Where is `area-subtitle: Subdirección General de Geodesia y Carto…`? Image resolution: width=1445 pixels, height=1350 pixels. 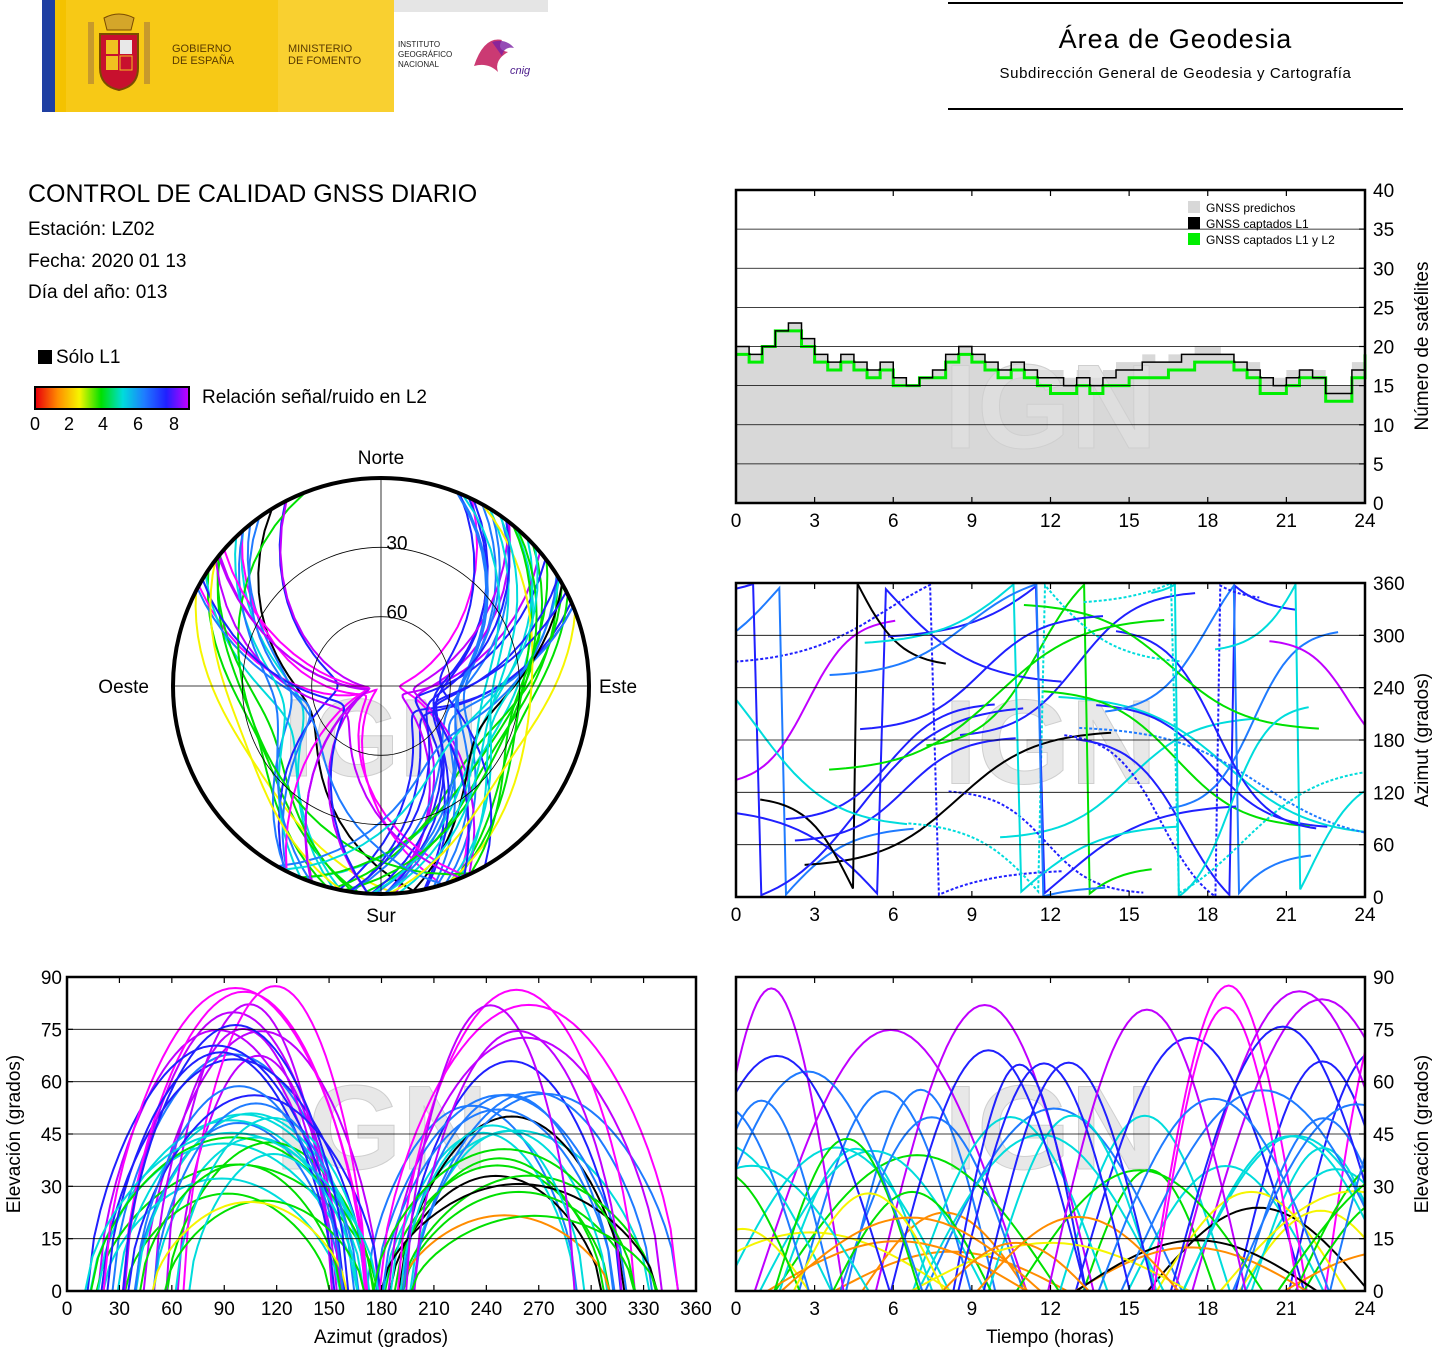 area-subtitle: Subdirección General de Geodesia y Carto… is located at coordinates (1175, 73).